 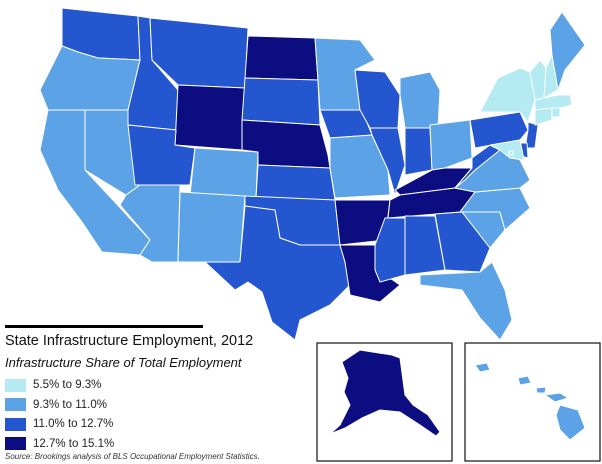 I want to click on legend-item: 9.3% to 11.0%, so click(x=59, y=405).